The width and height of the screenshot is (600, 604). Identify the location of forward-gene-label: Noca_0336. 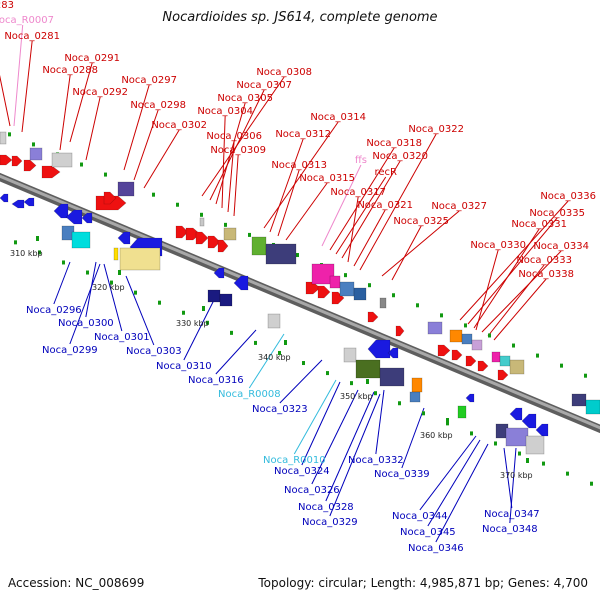
(568, 196).